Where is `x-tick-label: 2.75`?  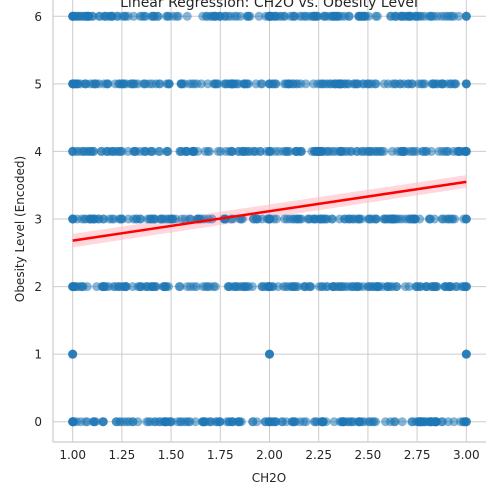
x-tick-label: 2.75 is located at coordinates (417, 455).